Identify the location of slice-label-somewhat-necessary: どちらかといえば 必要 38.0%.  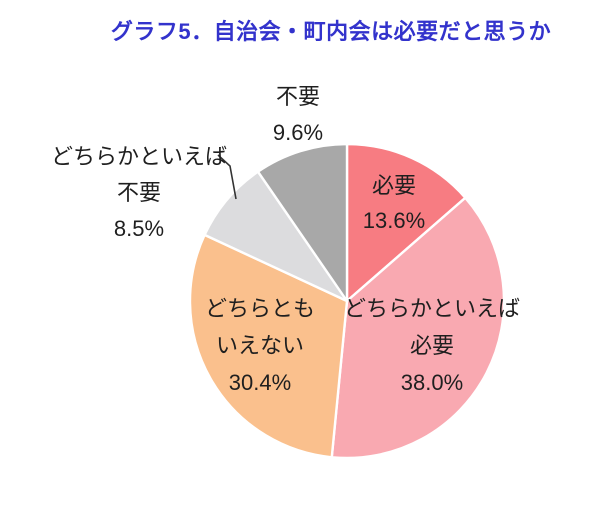
(432, 345).